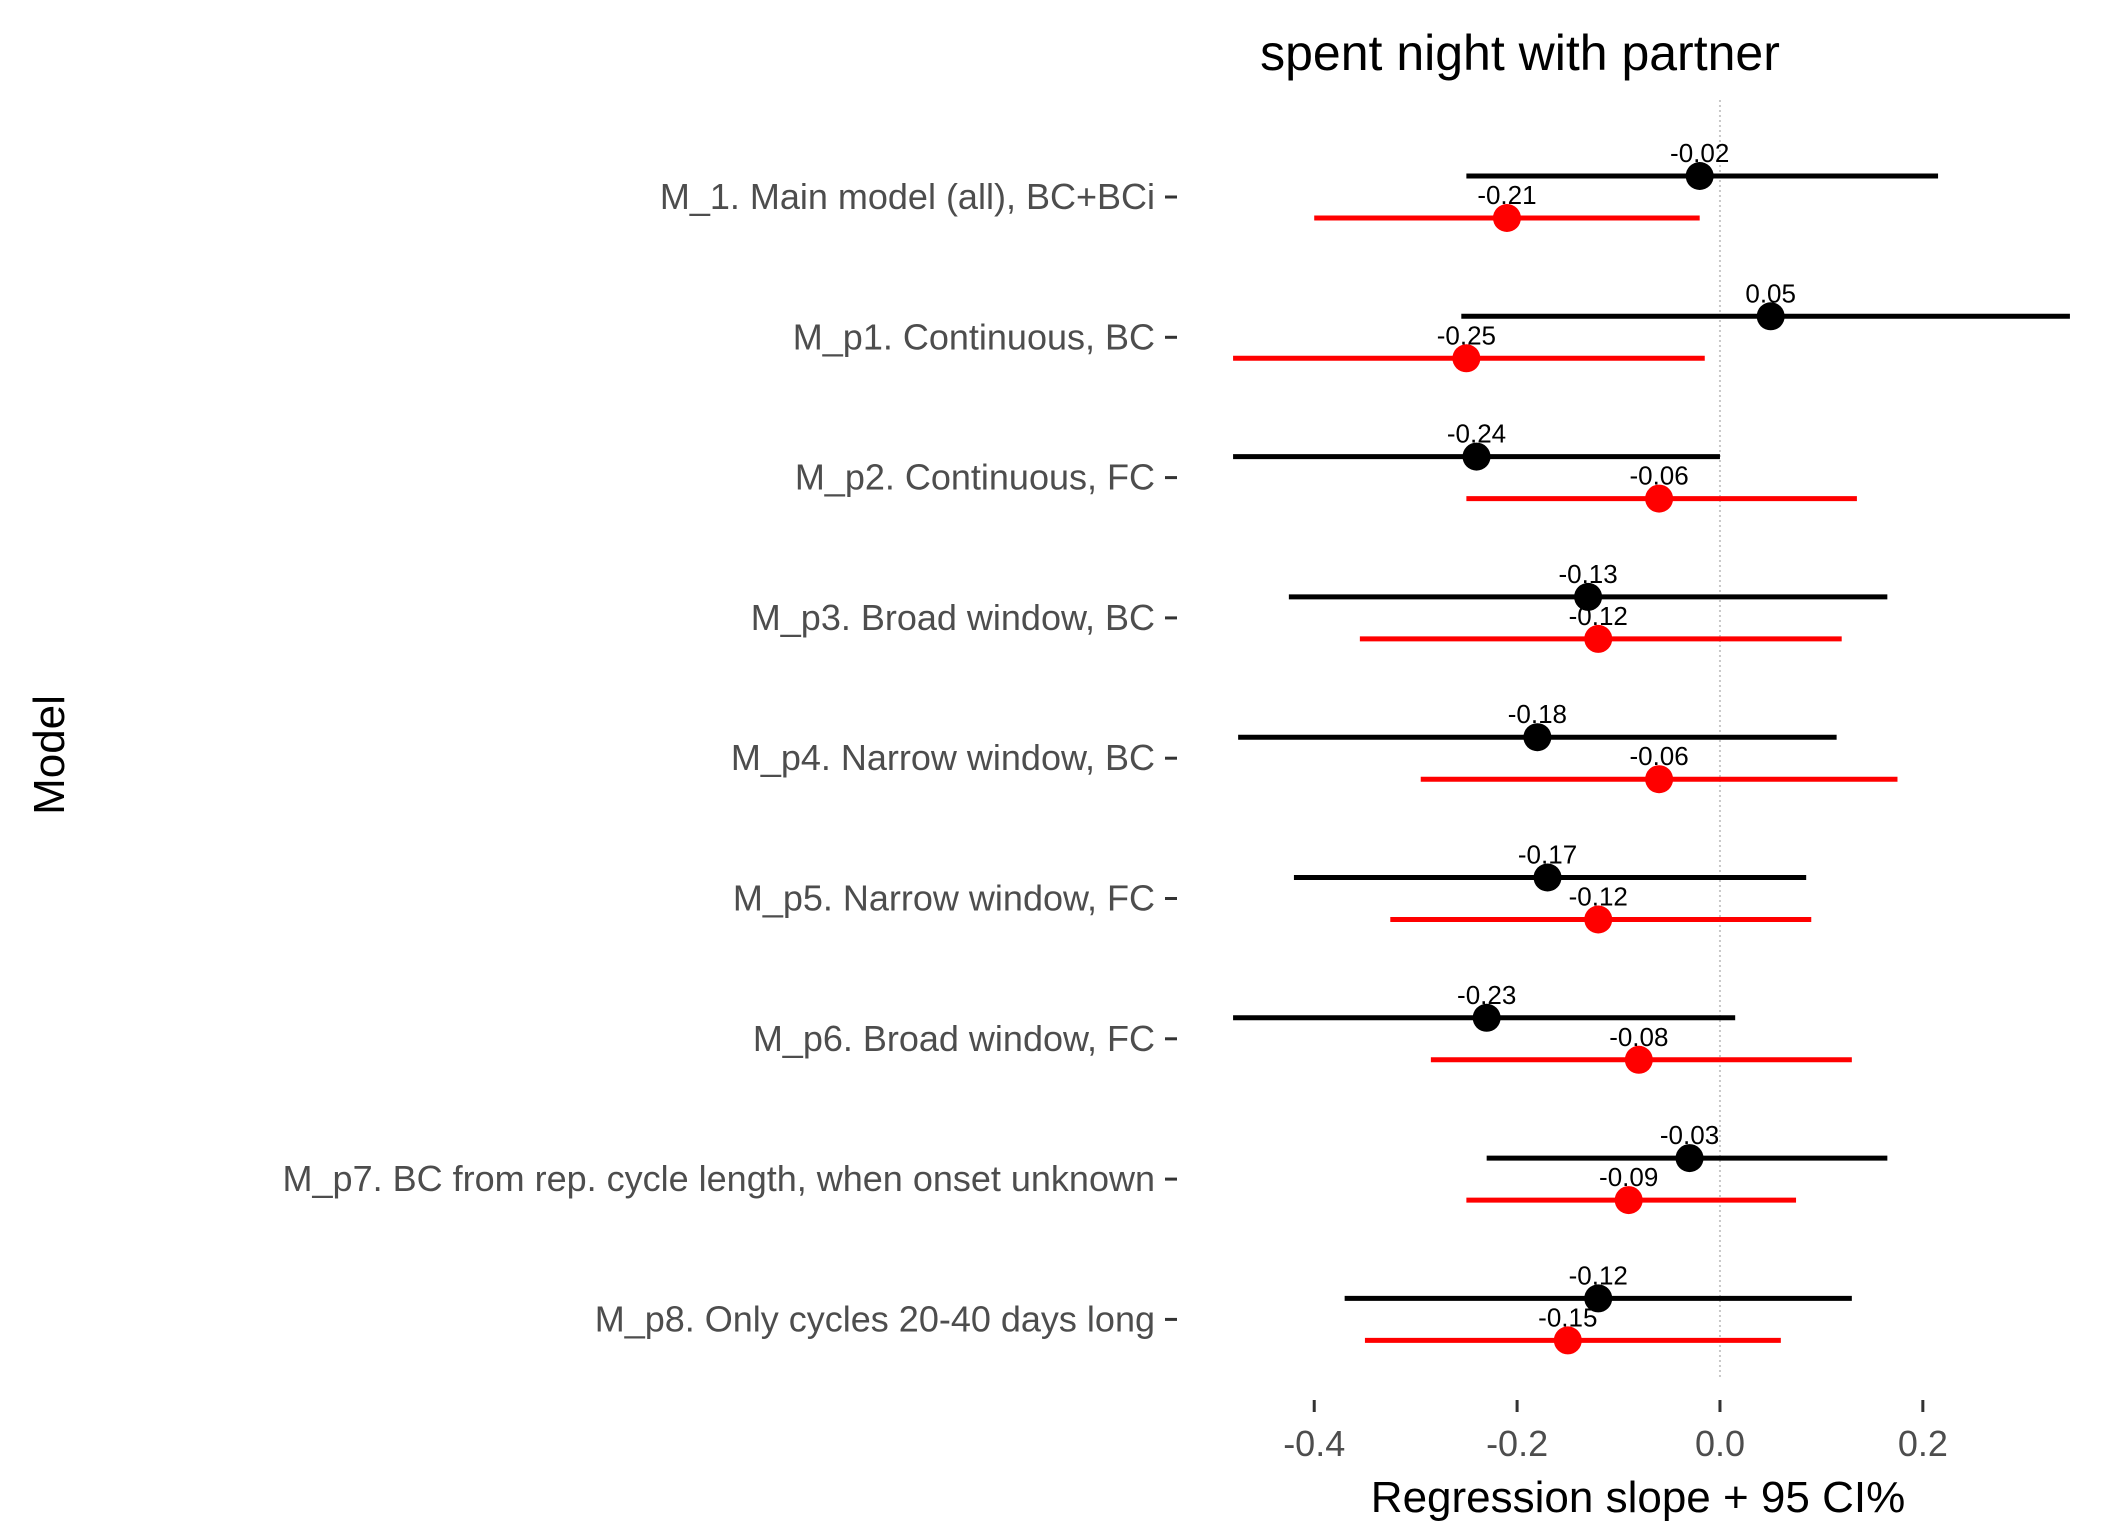 The width and height of the screenshot is (2112, 1536). I want to click on x-tick-label: -0.4, so click(1314, 1443).